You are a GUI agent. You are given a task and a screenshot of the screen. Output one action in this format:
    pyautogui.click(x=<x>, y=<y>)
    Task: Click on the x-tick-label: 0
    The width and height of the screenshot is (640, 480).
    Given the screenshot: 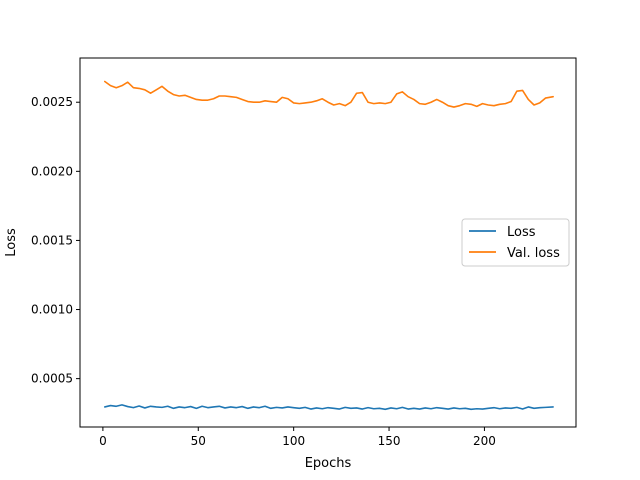 What is the action you would take?
    pyautogui.click(x=103, y=441)
    